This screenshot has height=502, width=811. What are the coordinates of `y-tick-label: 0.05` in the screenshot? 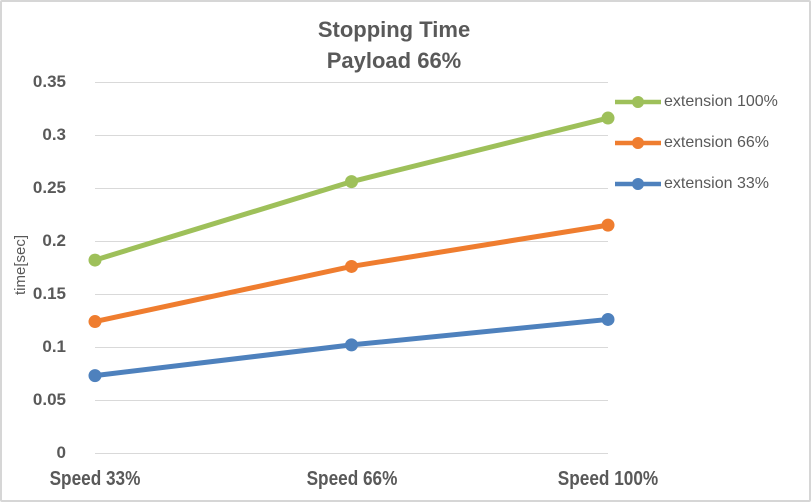 It's located at (49, 399).